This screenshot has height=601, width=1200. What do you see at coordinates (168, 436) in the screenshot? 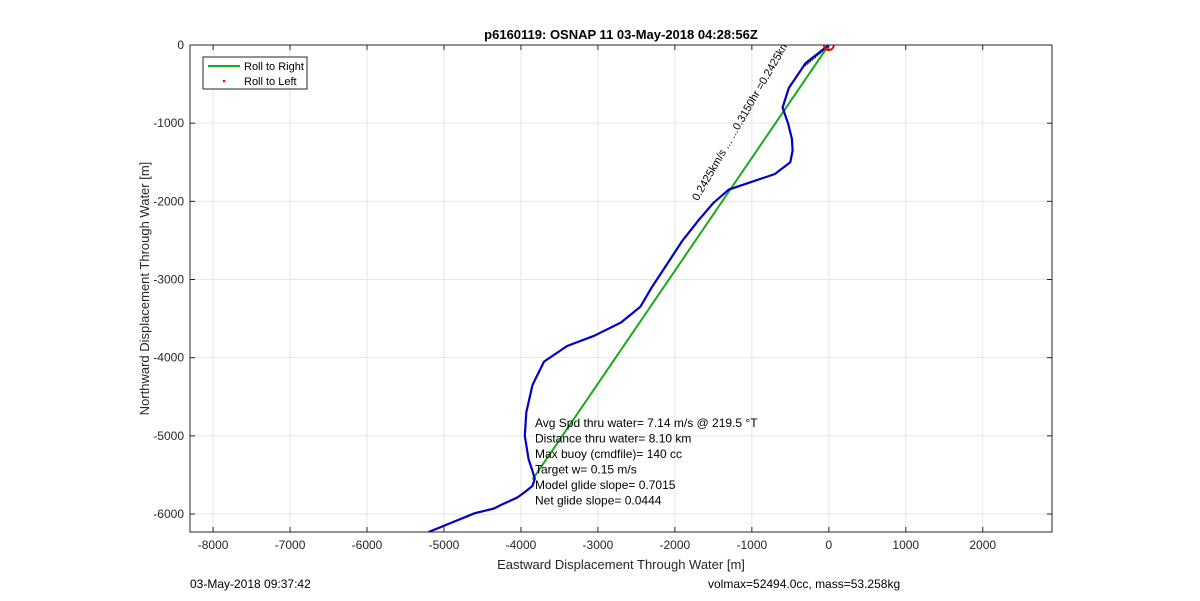
I see `y-tick-label: -5000` at bounding box center [168, 436].